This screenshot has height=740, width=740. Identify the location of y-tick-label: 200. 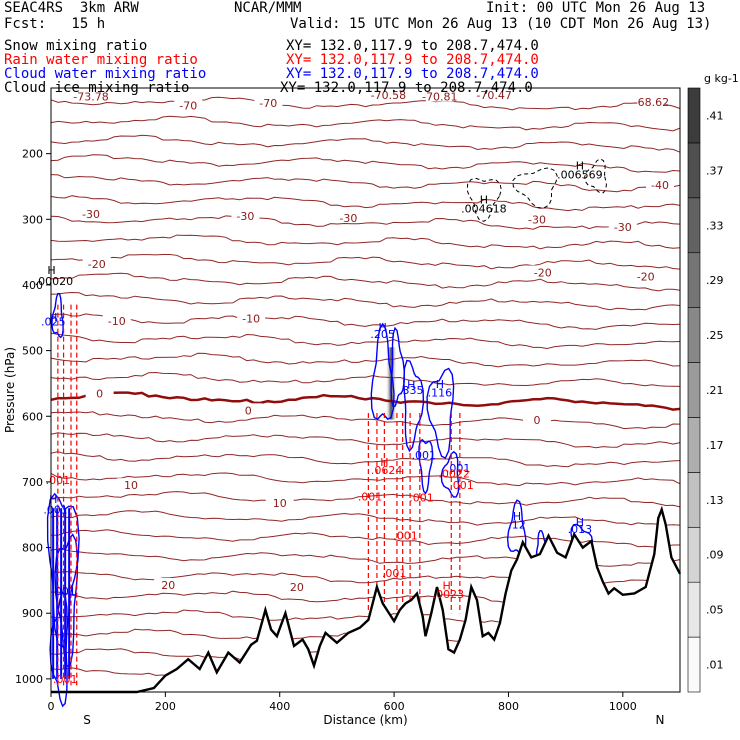
(32, 154).